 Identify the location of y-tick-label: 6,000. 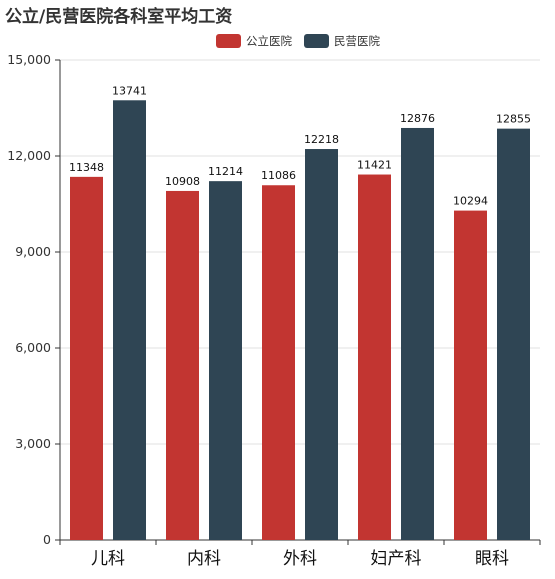
(33, 347).